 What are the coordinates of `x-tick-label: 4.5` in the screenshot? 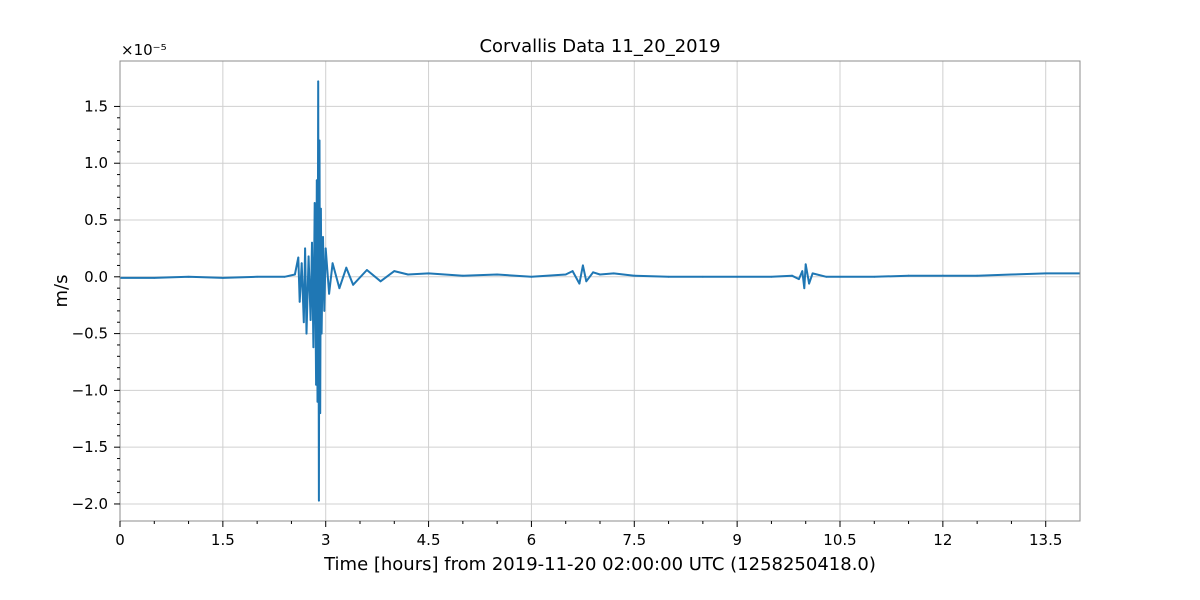 It's located at (429, 540).